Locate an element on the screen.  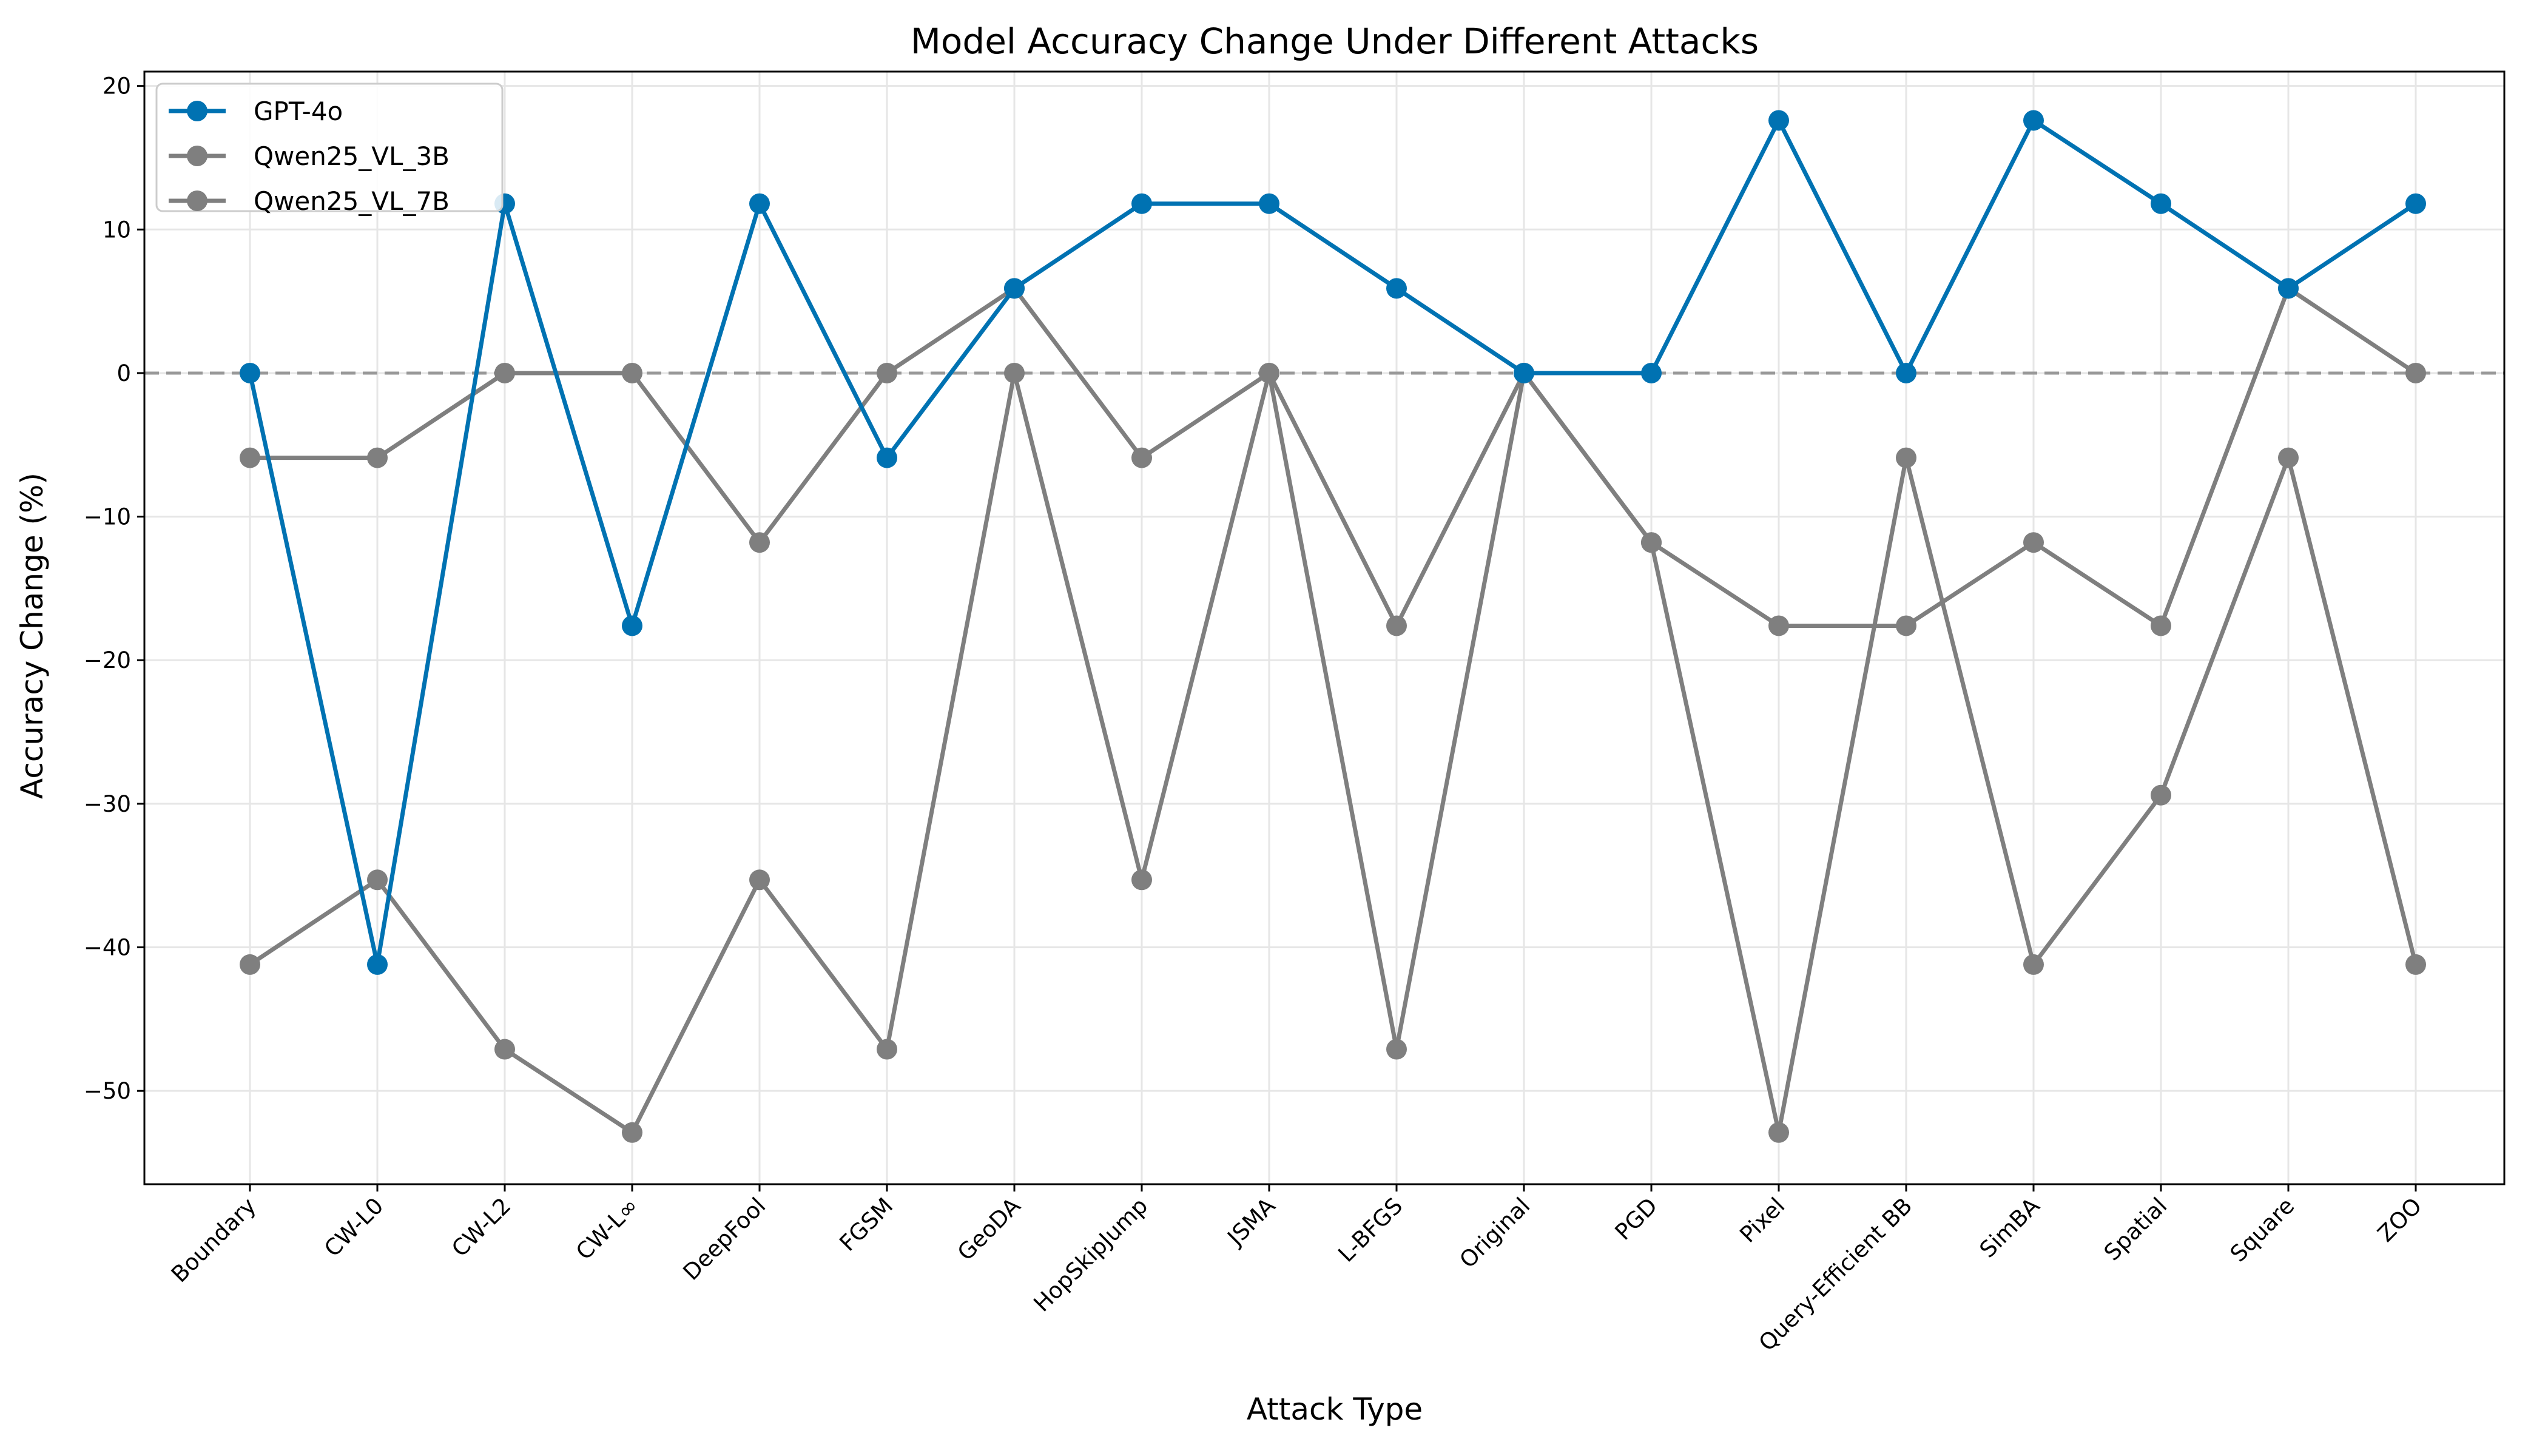
y-tick-label: −40 is located at coordinates (107, 948).